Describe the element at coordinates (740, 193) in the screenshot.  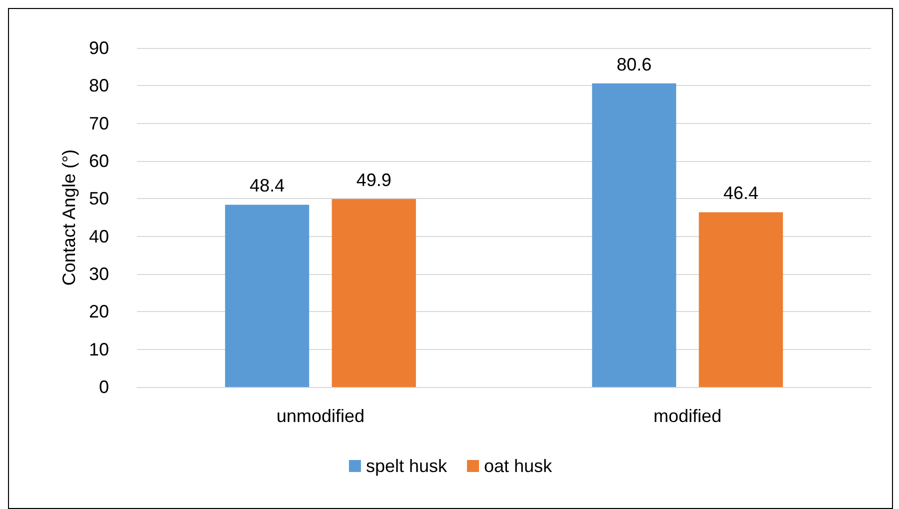
I see `data-label: 46.4` at that location.